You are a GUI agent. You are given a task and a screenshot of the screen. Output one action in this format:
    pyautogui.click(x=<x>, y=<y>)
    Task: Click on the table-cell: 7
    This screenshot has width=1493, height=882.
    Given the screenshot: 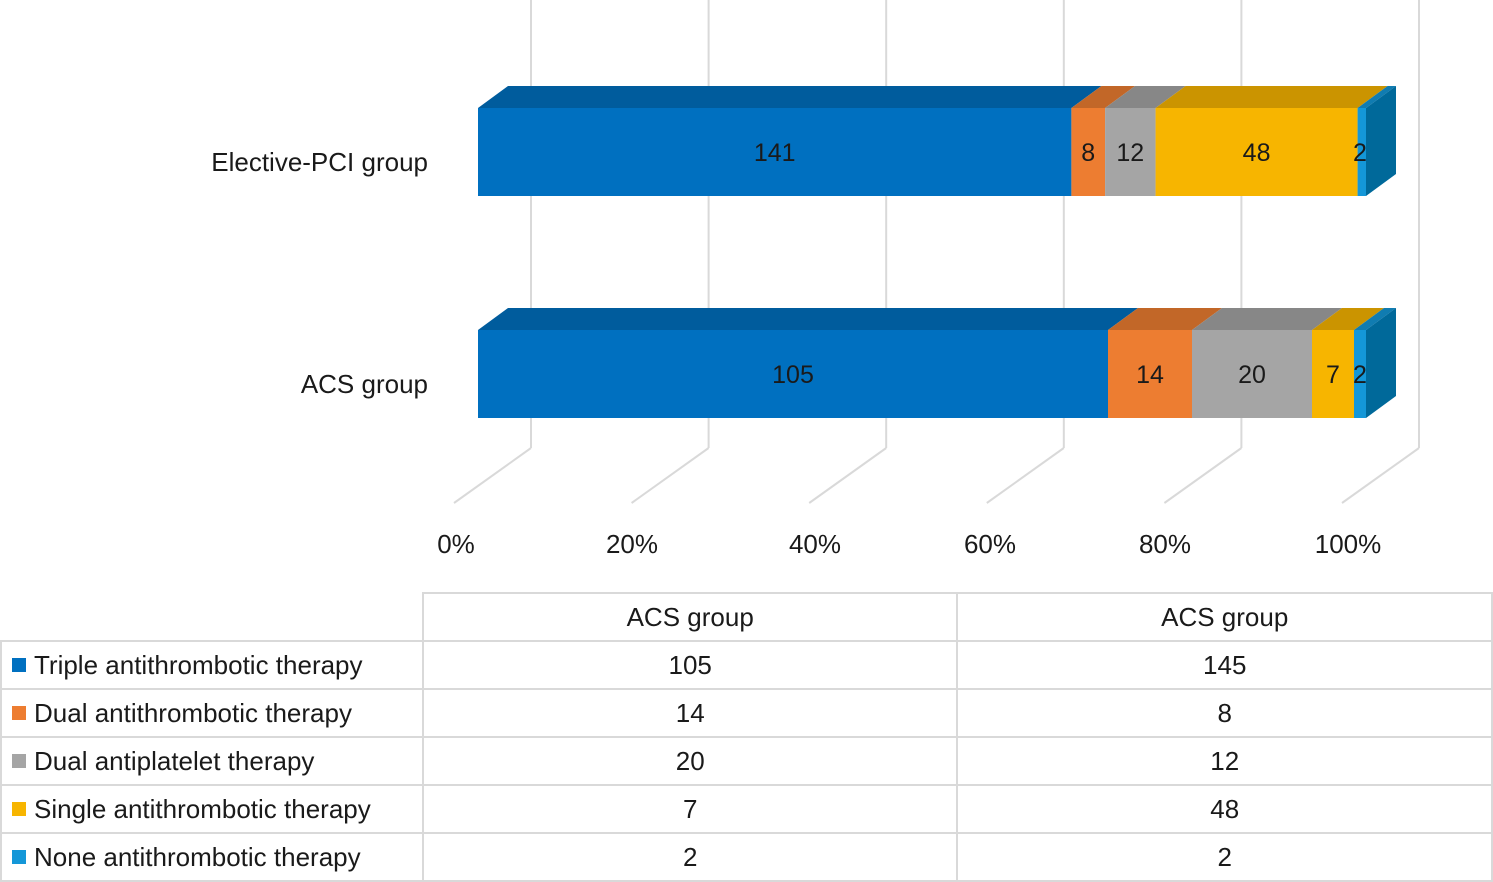 What is the action you would take?
    pyautogui.click(x=690, y=809)
    